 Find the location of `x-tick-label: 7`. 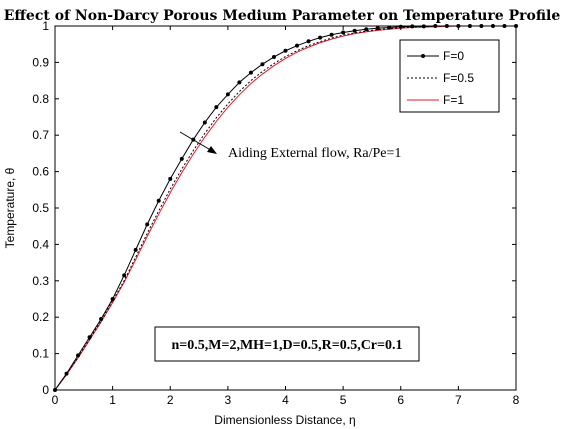

x-tick-label: 7 is located at coordinates (458, 400).